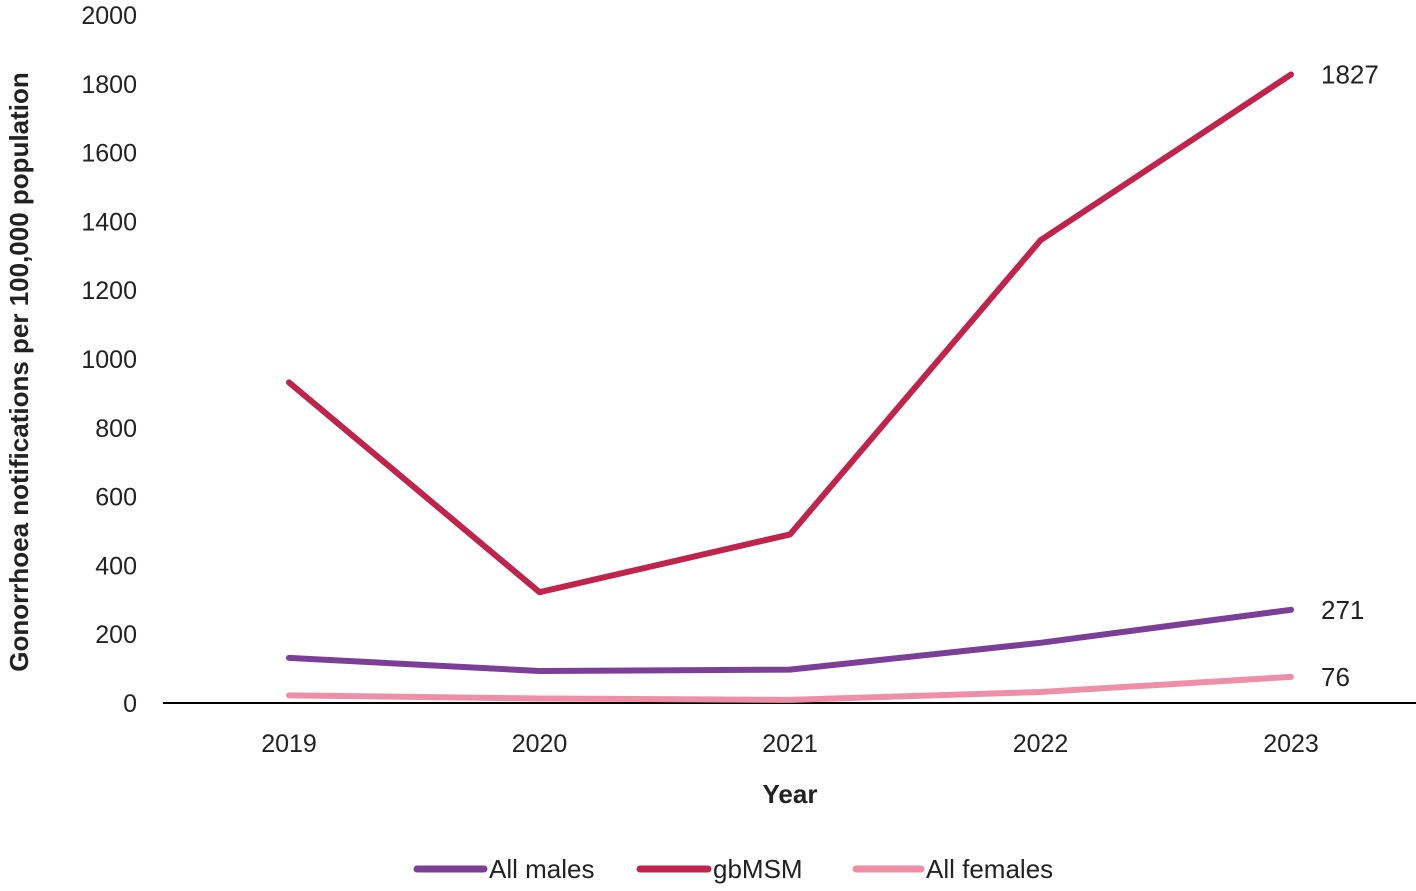 The height and width of the screenshot is (891, 1416). What do you see at coordinates (109, 154) in the screenshot?
I see `y-tick-label: 1600` at bounding box center [109, 154].